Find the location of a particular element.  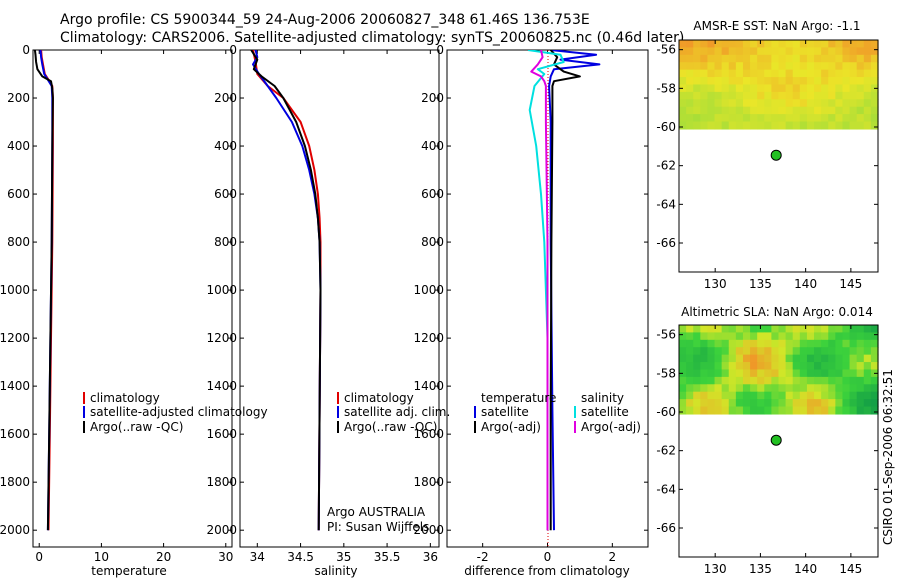

x-tick-label: 0 is located at coordinates (548, 557).